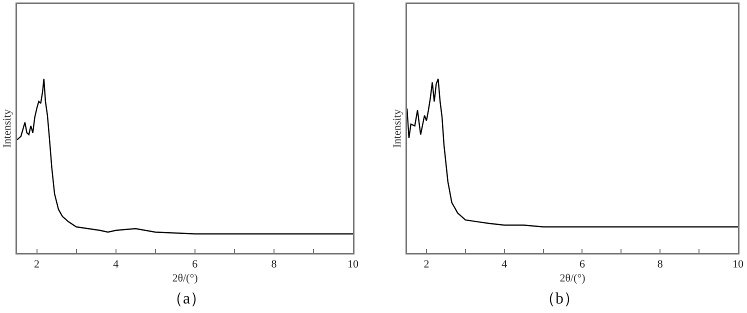 The image size is (747, 313). I want to click on text: （a）, so click(186, 299).